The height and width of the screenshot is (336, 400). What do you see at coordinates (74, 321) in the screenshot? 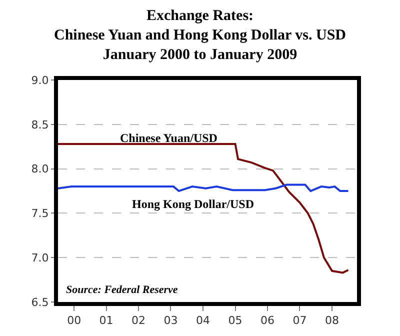
I see `x-tick-label: 00` at bounding box center [74, 321].